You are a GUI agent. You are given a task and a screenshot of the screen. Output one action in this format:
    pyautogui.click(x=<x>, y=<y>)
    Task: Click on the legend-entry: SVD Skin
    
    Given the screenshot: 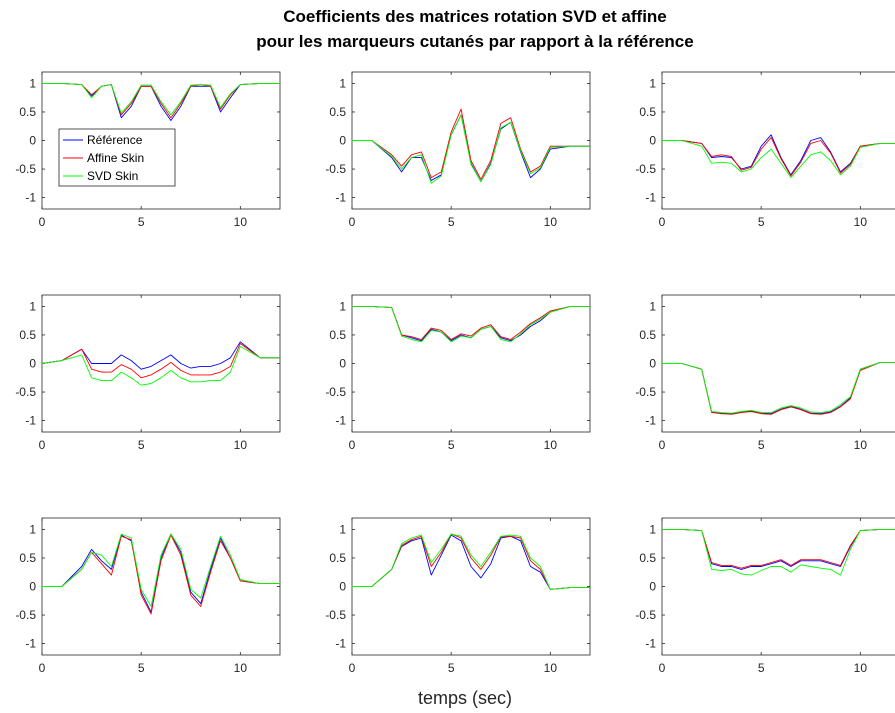 What is the action you would take?
    pyautogui.click(x=112, y=176)
    